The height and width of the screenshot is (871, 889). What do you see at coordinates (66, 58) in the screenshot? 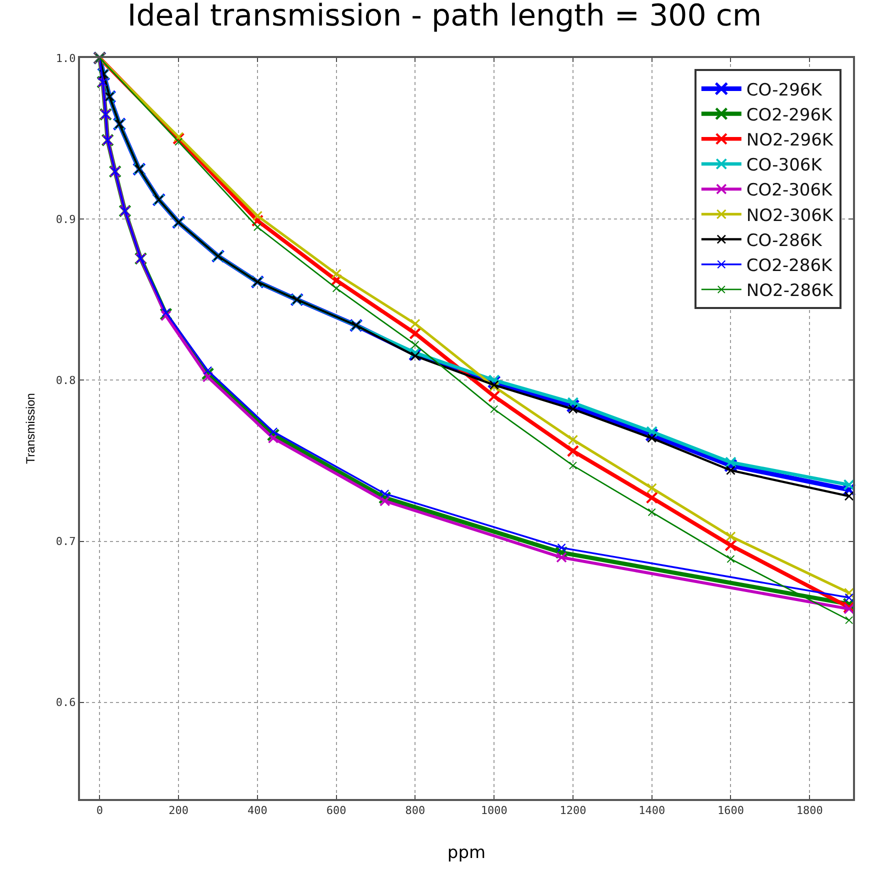
I see `y-tick-label: 1.0` at bounding box center [66, 58].